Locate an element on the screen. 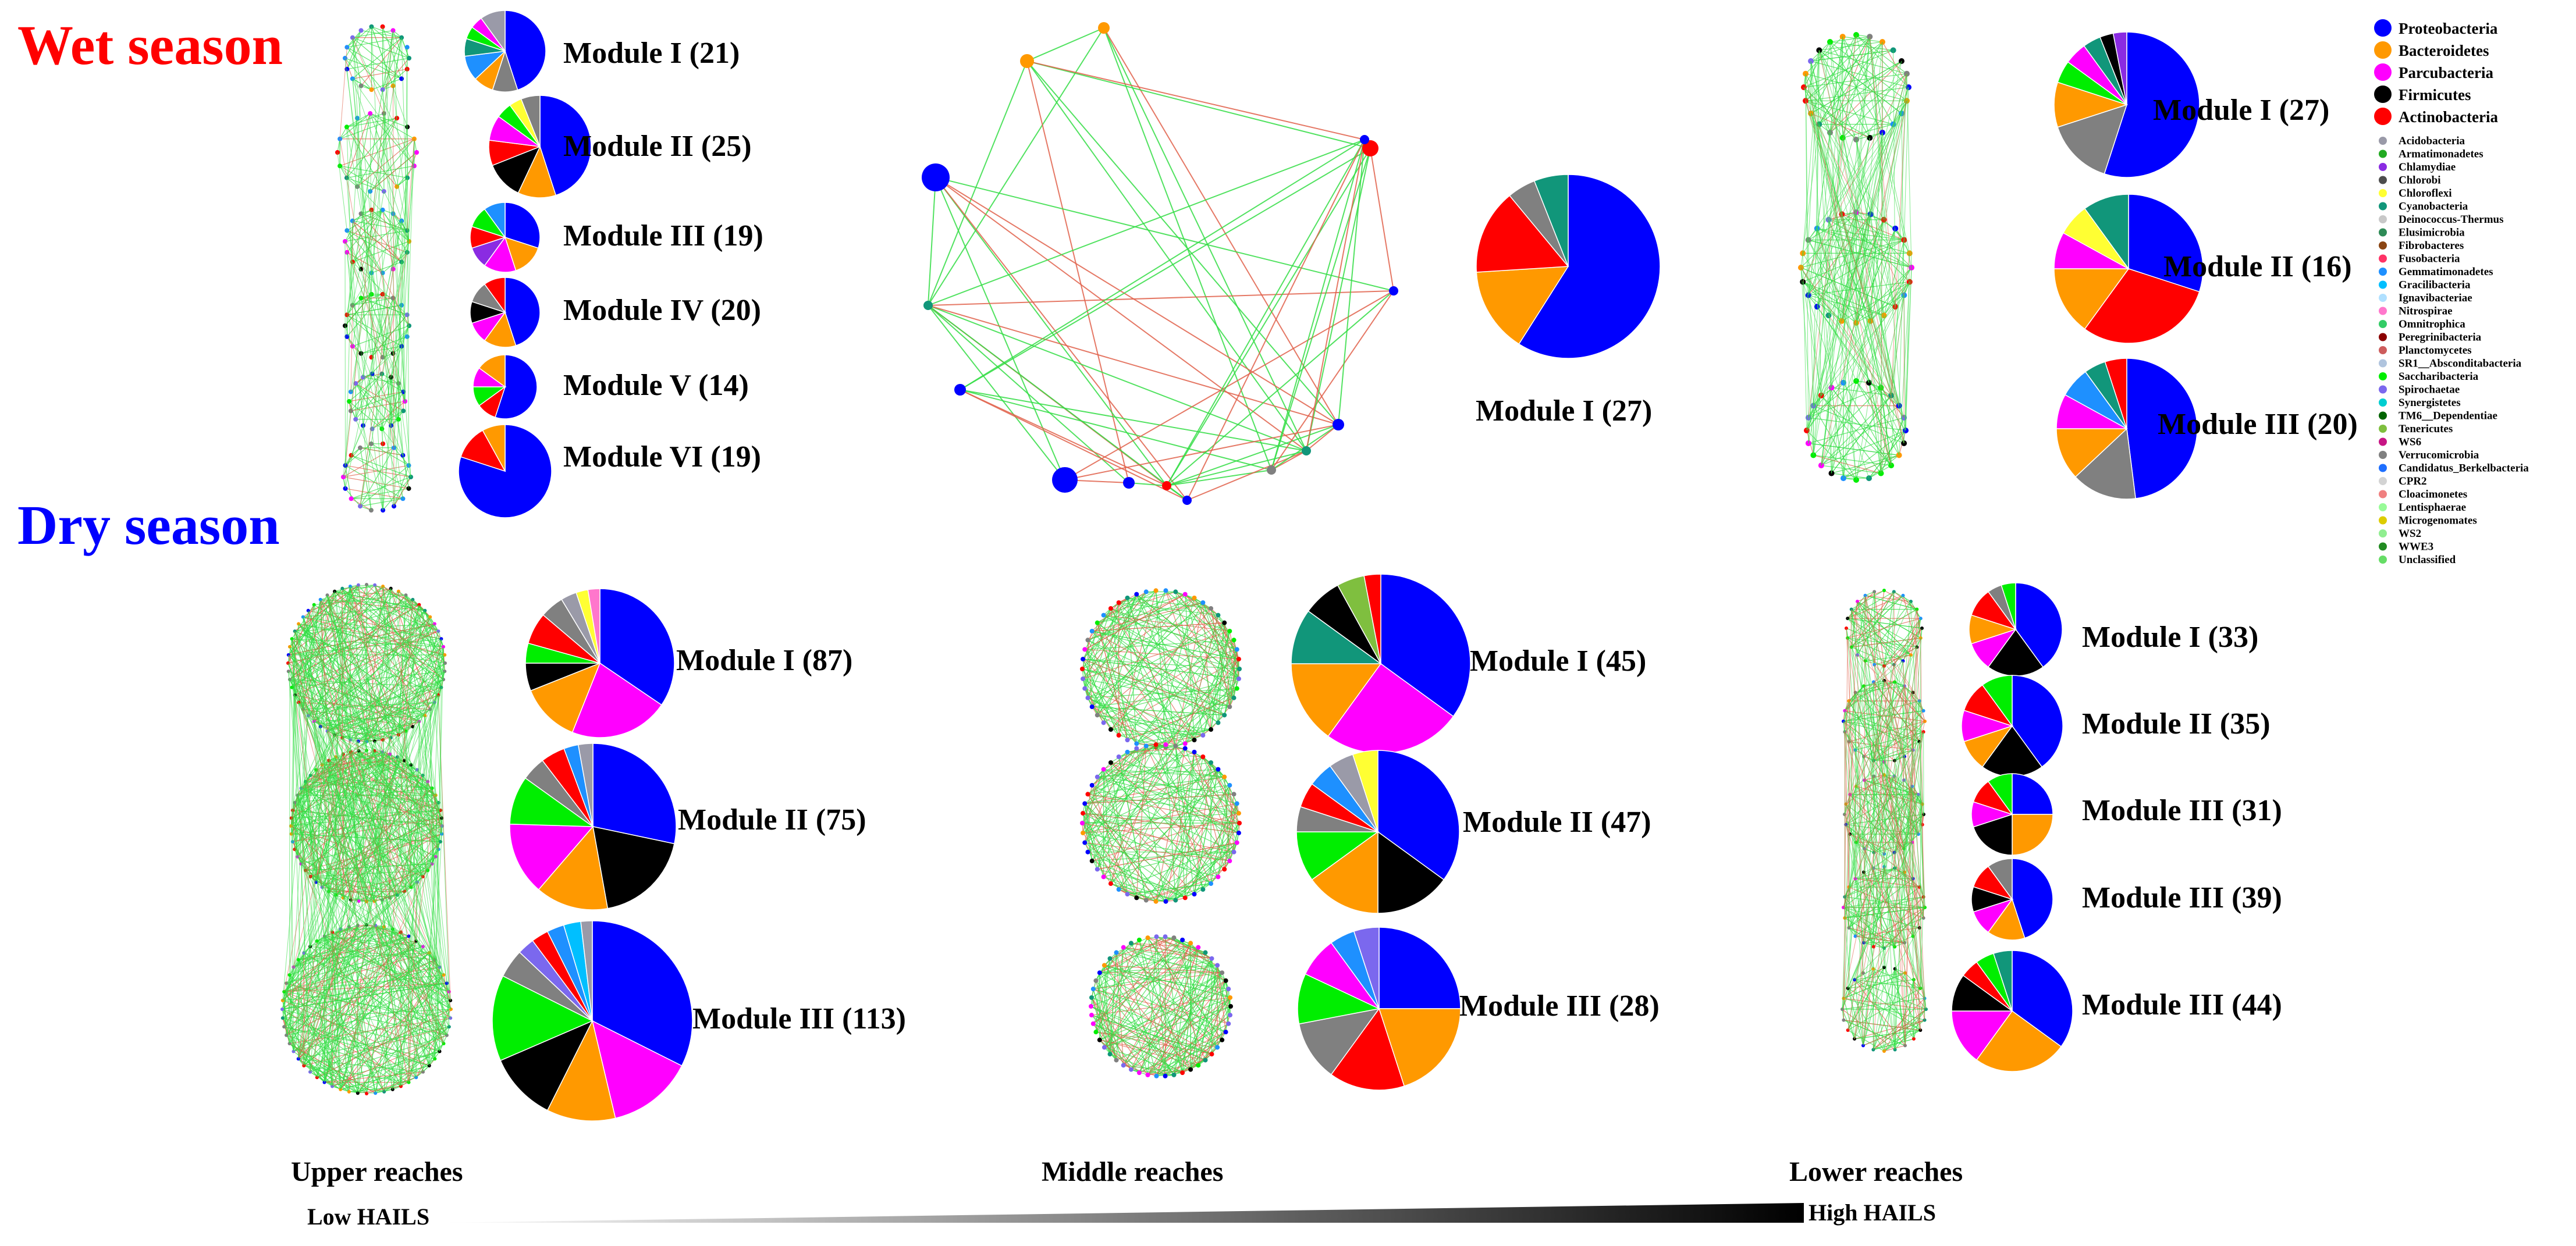  module-label: Module V (14) is located at coordinates (656, 386).